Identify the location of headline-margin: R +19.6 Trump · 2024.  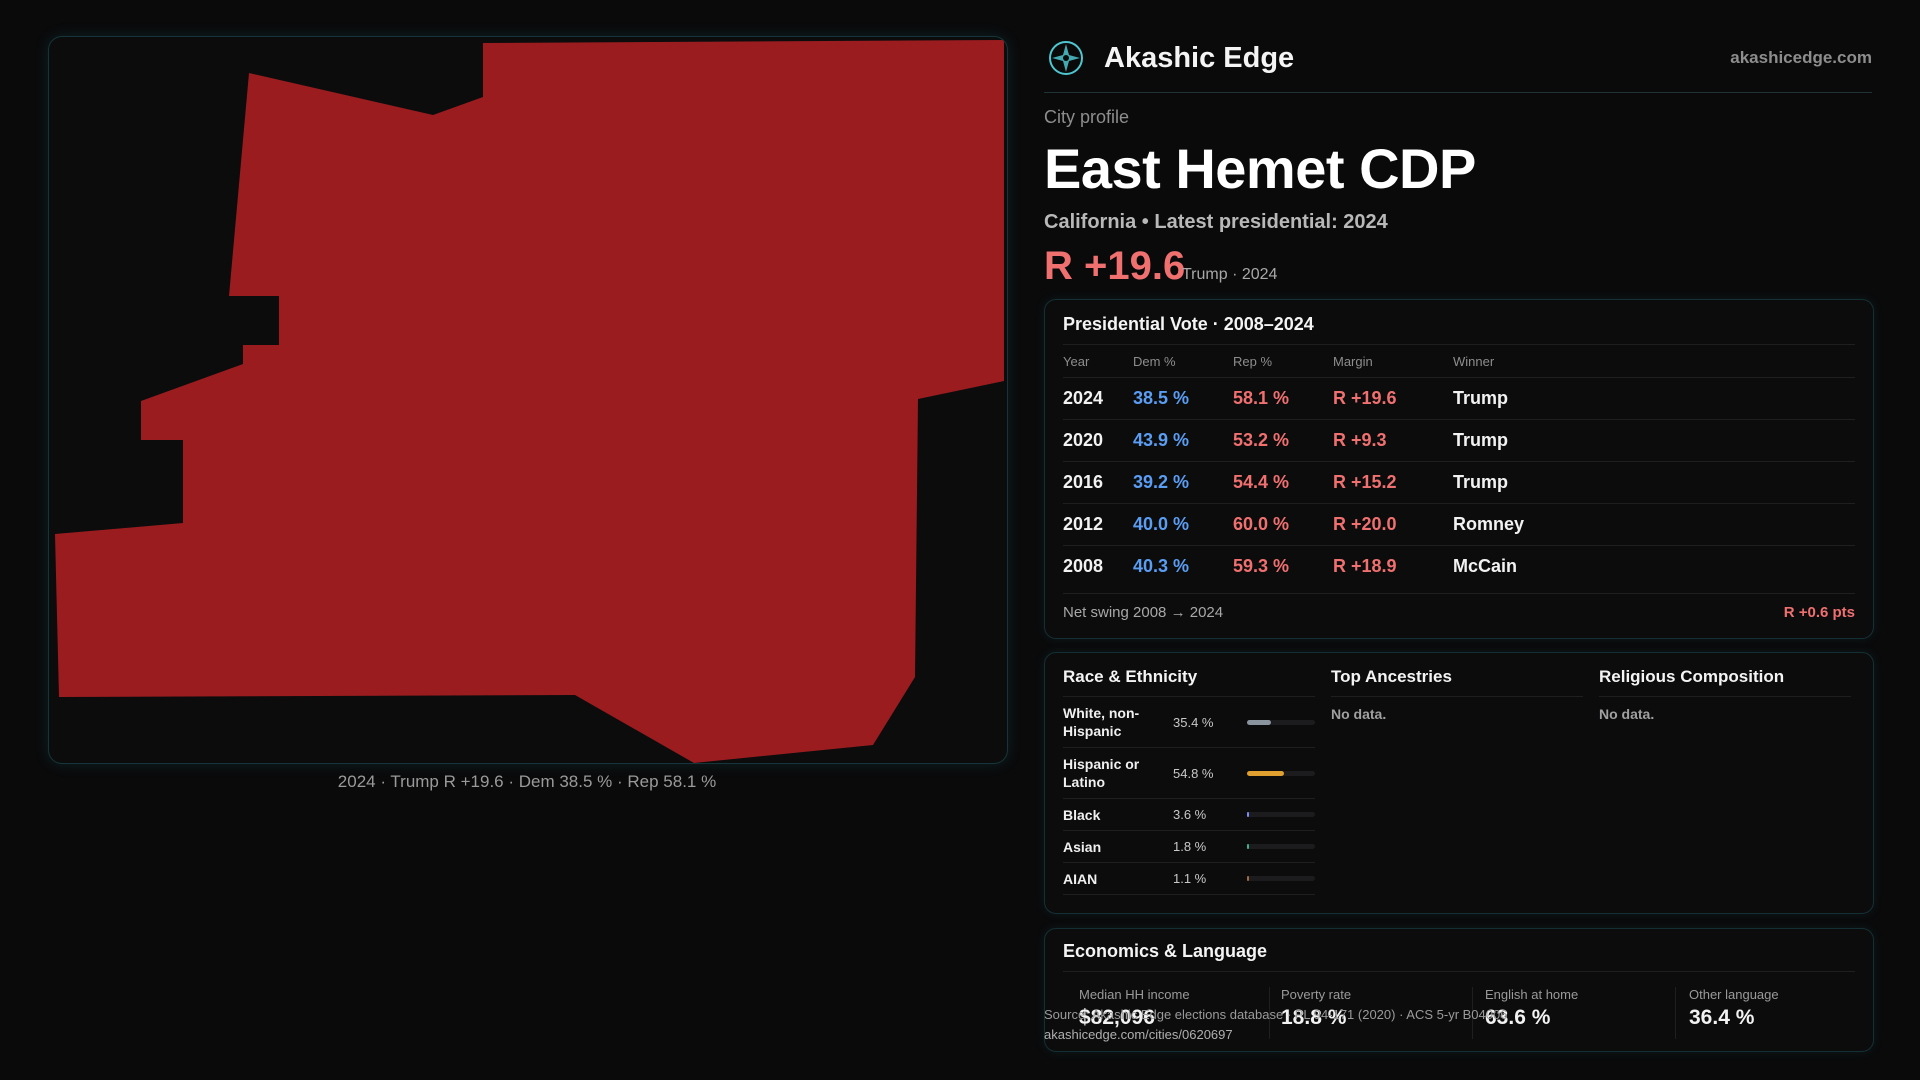
(1458, 267).